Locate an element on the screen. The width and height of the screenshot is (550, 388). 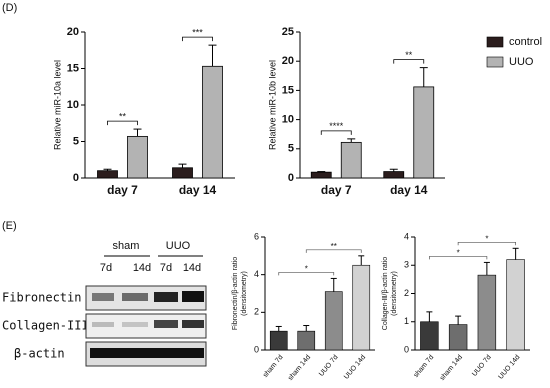
y-tick-label: 3 is located at coordinates (406, 265).